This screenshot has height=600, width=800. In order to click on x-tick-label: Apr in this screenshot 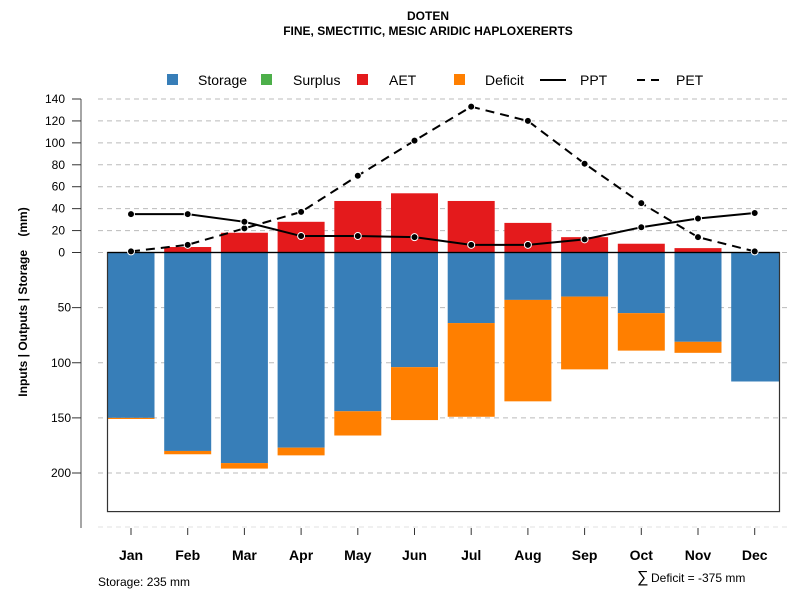, I will do `click(301, 555)`.